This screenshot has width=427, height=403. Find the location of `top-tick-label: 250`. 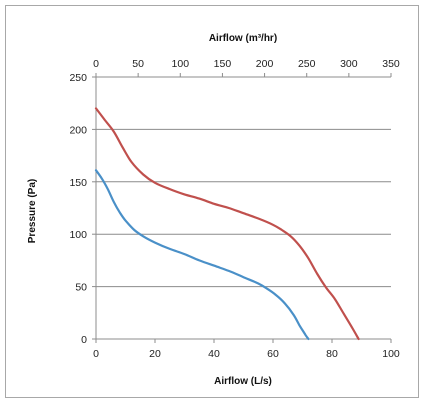

top-tick-label: 250 is located at coordinates (307, 64).